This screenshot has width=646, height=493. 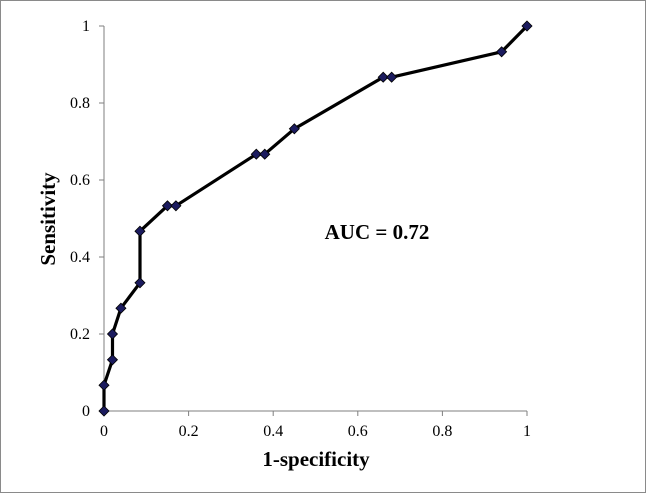 What do you see at coordinates (80, 257) in the screenshot?
I see `y-tick-label: 0.4` at bounding box center [80, 257].